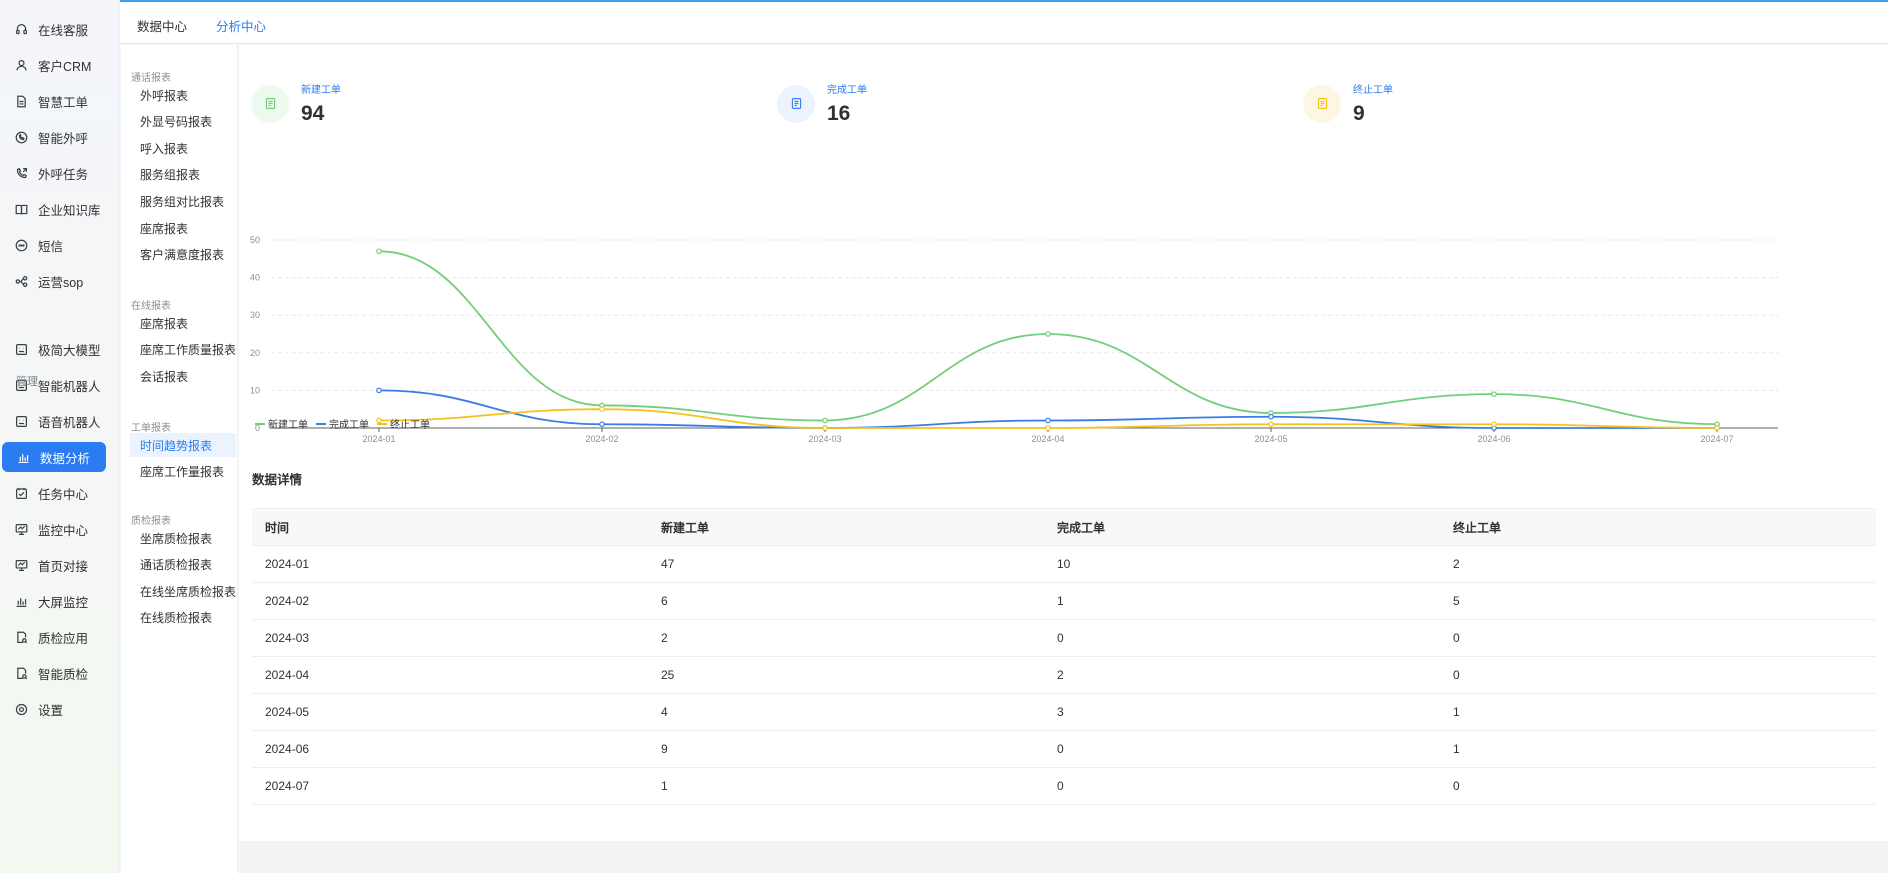 The height and width of the screenshot is (873, 1888). Describe the element at coordinates (1456, 564) in the screenshot. I see `table-cell: 2` at that location.